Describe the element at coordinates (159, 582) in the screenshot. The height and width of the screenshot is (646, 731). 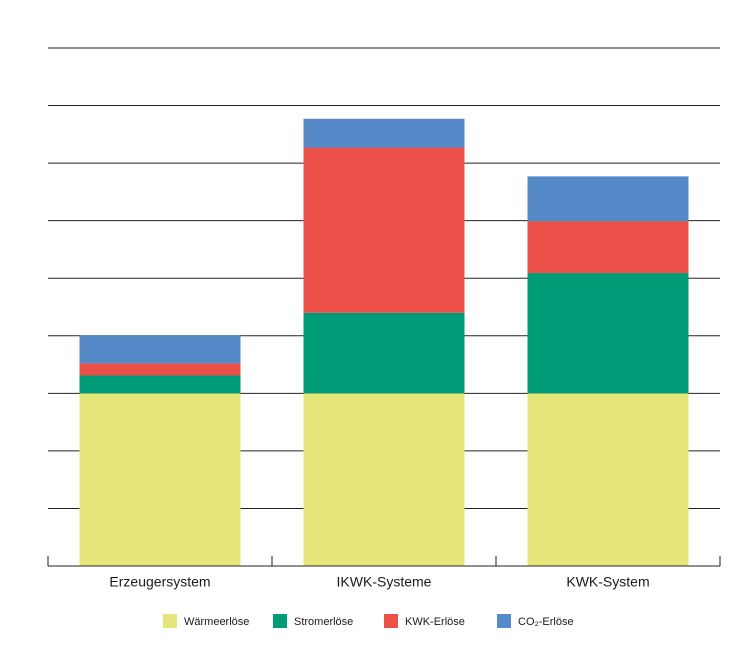
I see `x-tick-label: Erzeugersystem` at that location.